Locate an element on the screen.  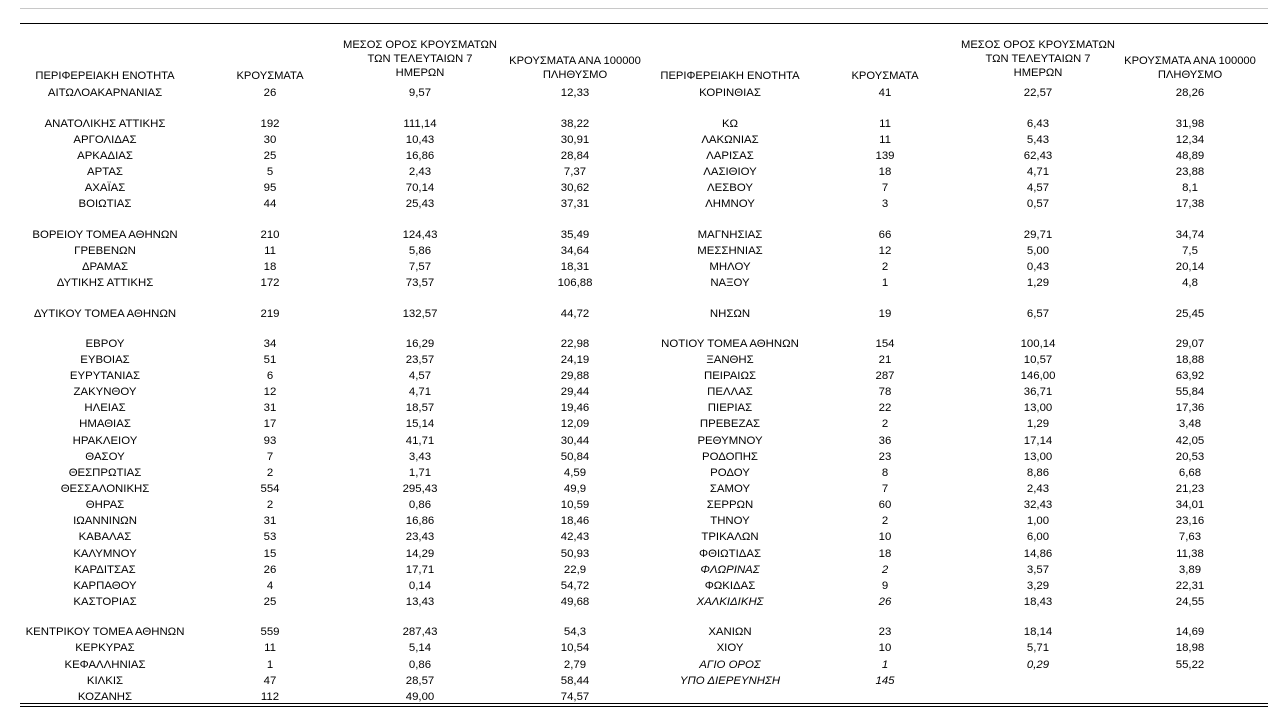
cell-per100k: 54,3 is located at coordinates (575, 632).